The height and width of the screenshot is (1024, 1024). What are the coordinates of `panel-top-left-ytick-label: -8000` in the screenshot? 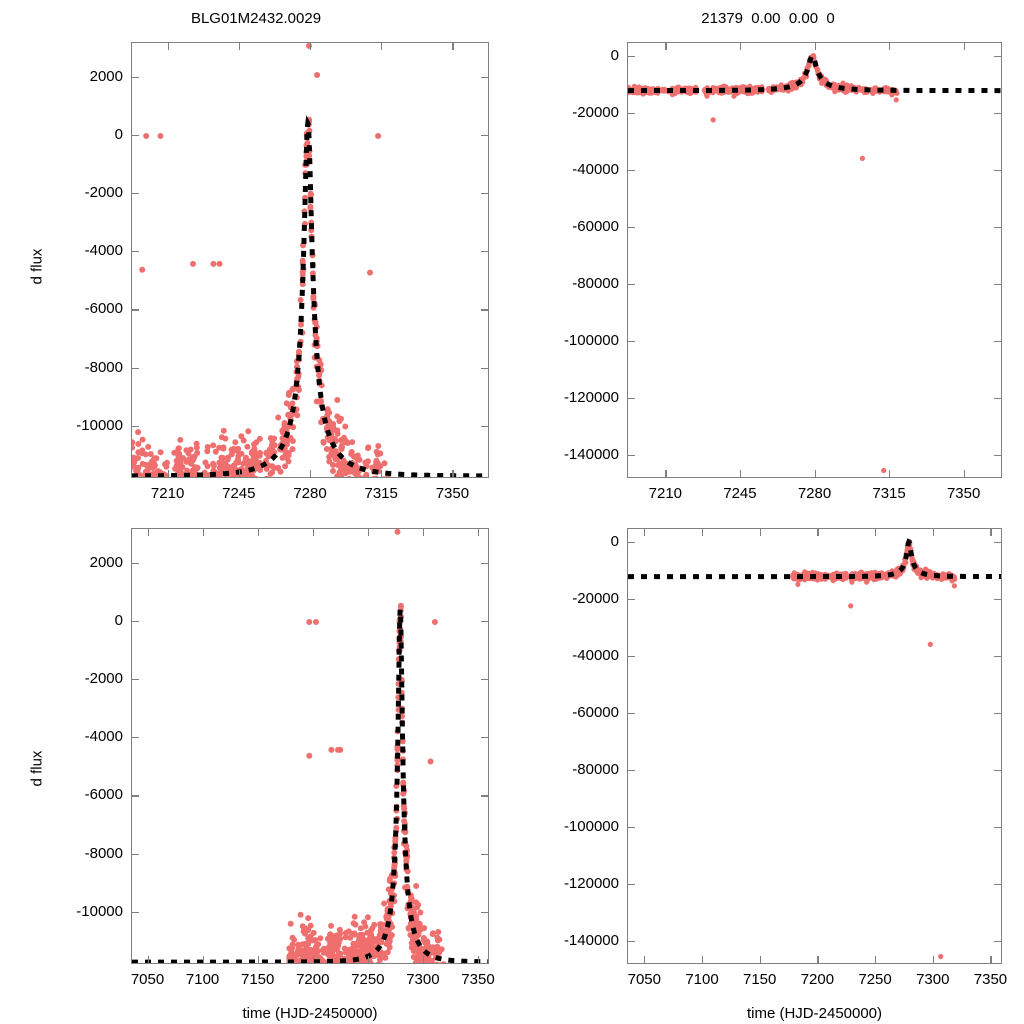 It's located at (103, 367).